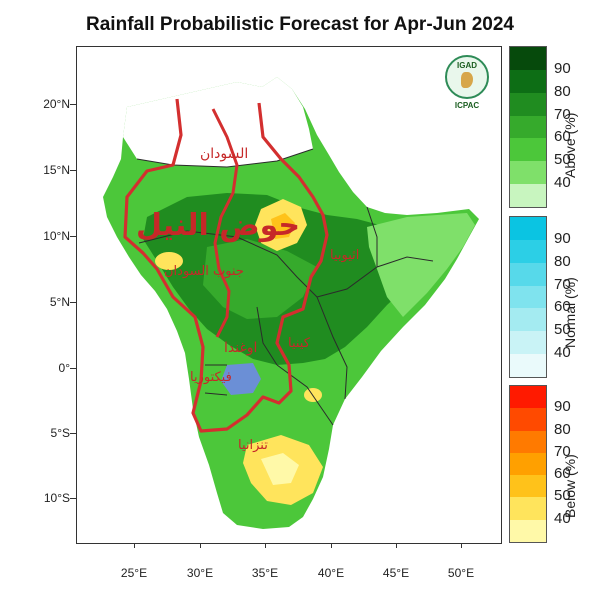 This screenshot has height=589, width=600. I want to click on nile-basin-outline-inner, so click(225, 223).